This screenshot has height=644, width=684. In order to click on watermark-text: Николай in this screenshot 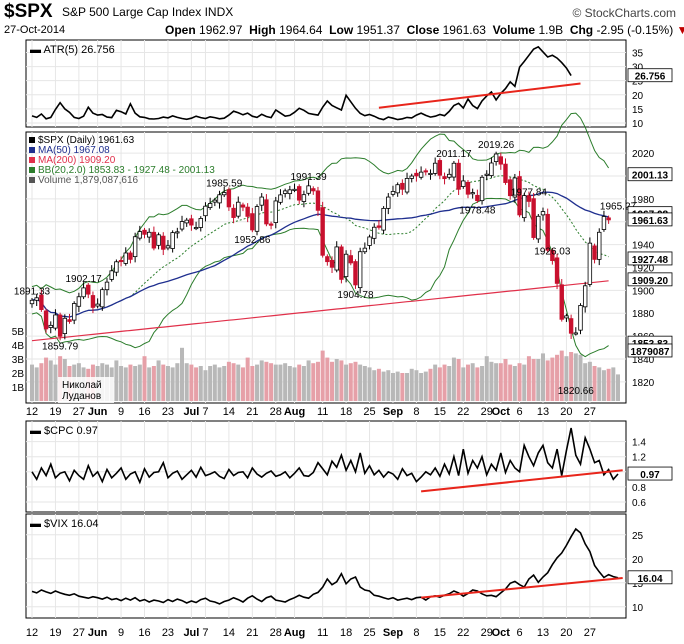, I will do `click(82, 385)`.